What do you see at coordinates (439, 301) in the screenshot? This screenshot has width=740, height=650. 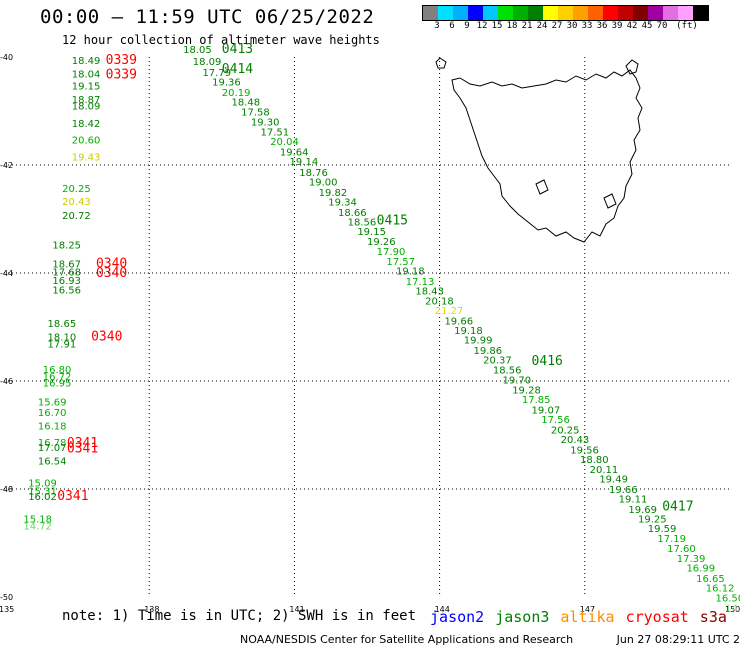 I see `swh-value: 20.18` at bounding box center [439, 301].